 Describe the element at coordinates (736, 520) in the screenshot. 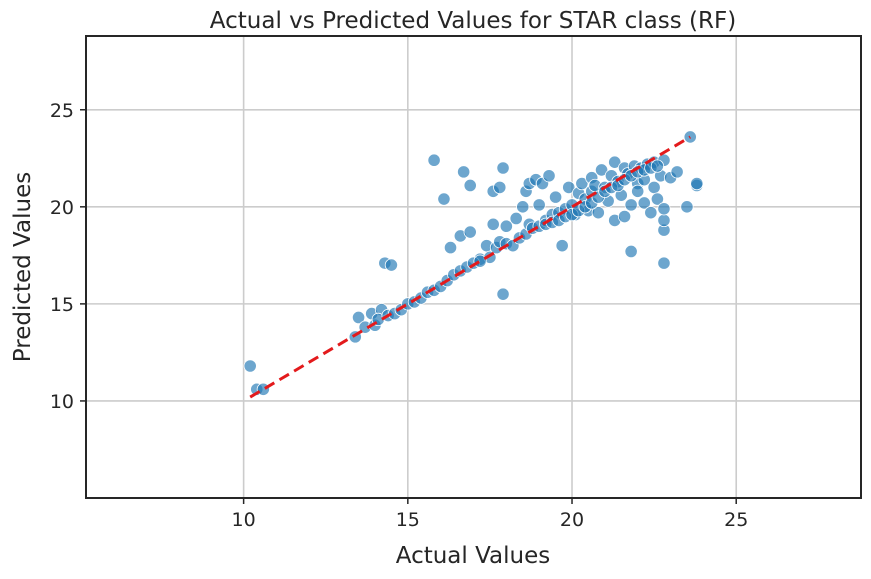

I see `x-tick-label: 25` at that location.